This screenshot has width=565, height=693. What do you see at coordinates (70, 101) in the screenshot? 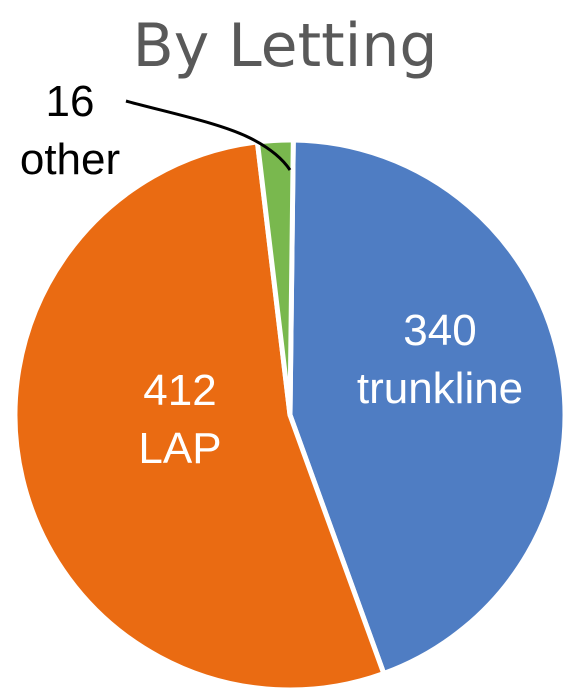
I see `slice-value-label-other: 16` at bounding box center [70, 101].